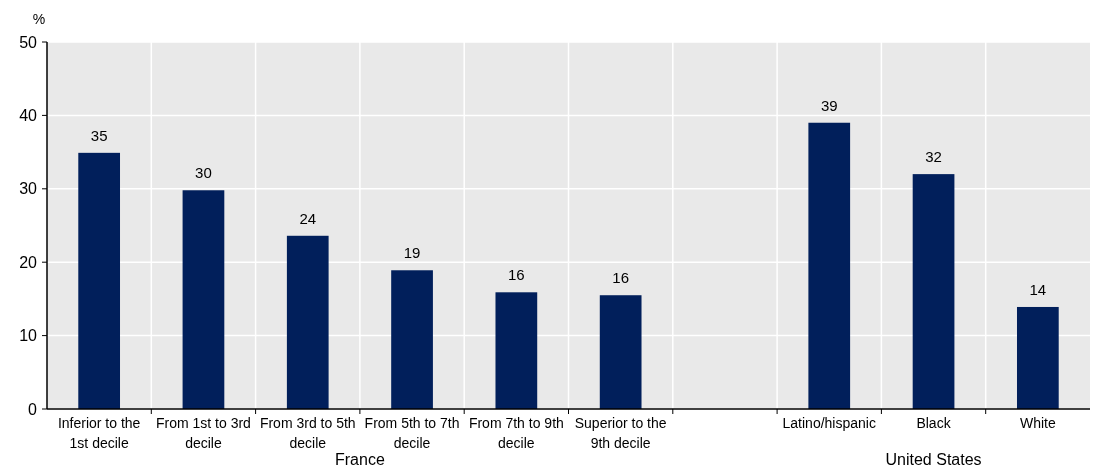 The width and height of the screenshot is (1099, 468). Describe the element at coordinates (1037, 423) in the screenshot. I see `x-tick-label: White` at that location.